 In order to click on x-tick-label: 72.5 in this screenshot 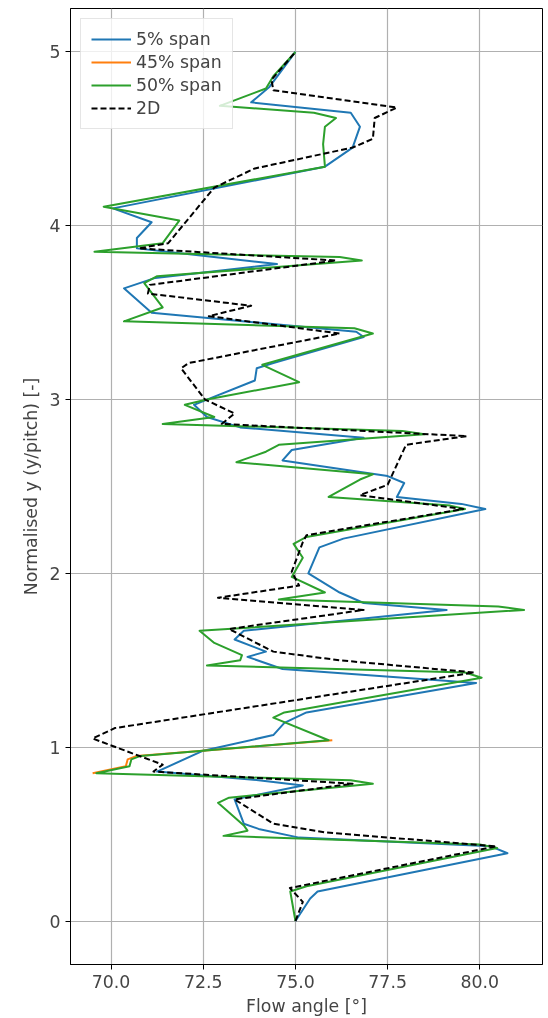, I will do `click(203, 981)`.